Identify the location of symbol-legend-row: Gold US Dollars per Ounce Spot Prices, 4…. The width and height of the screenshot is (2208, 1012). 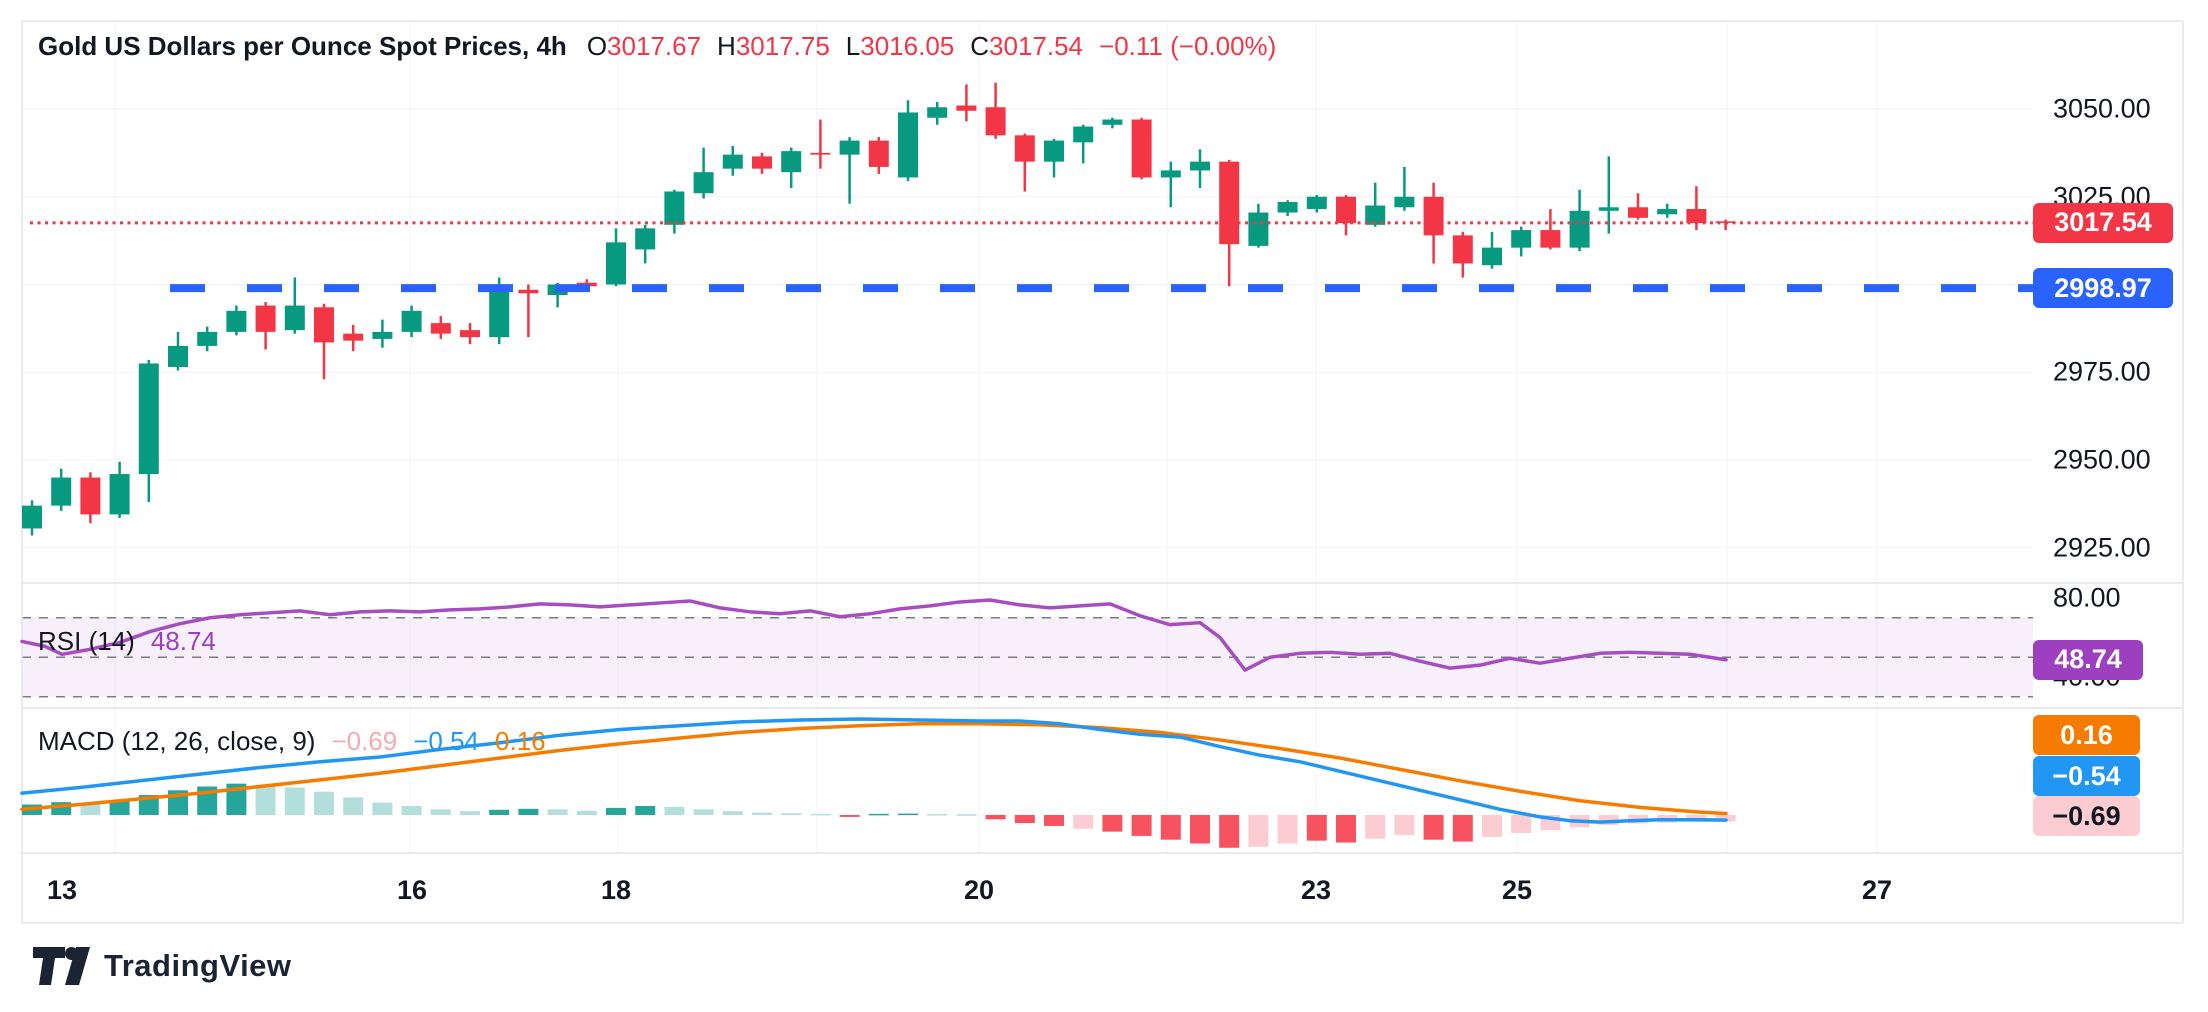
(657, 46).